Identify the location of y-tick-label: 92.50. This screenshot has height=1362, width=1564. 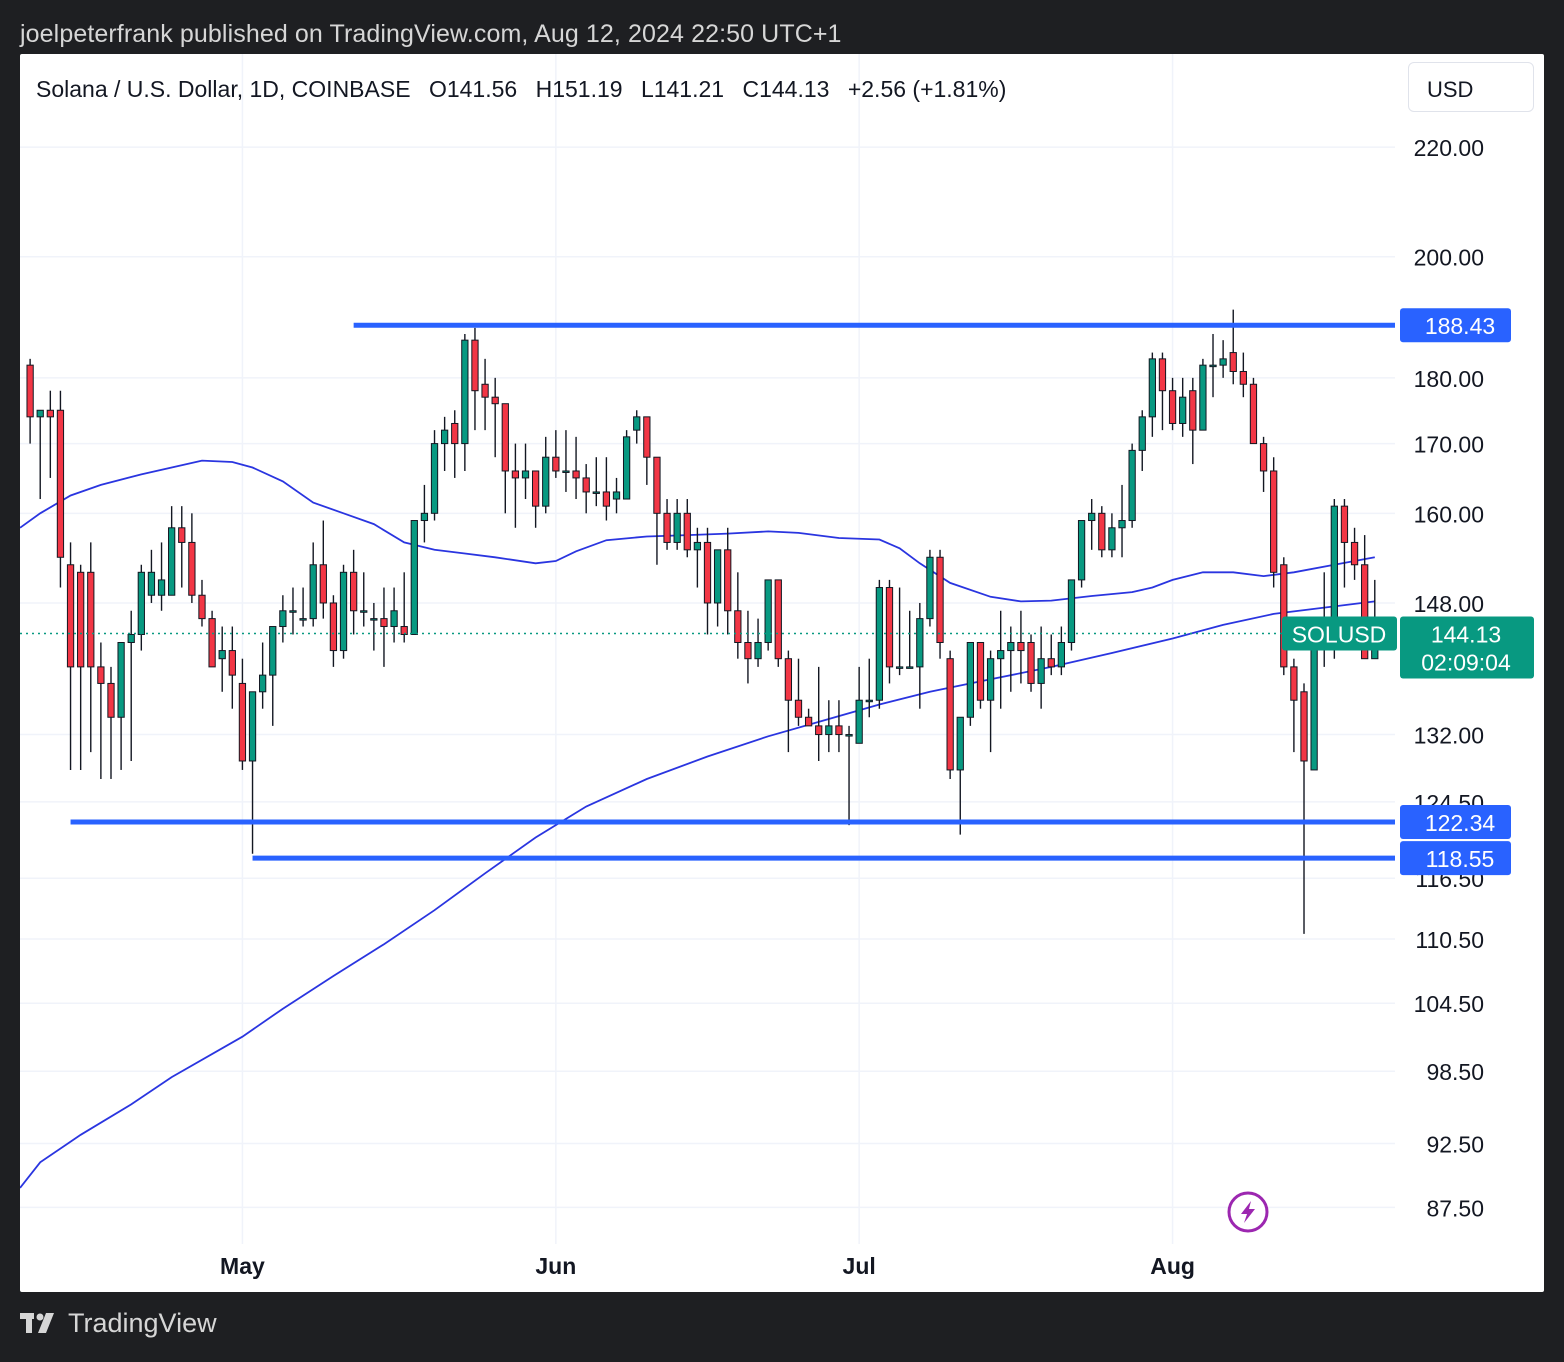
(1455, 1145).